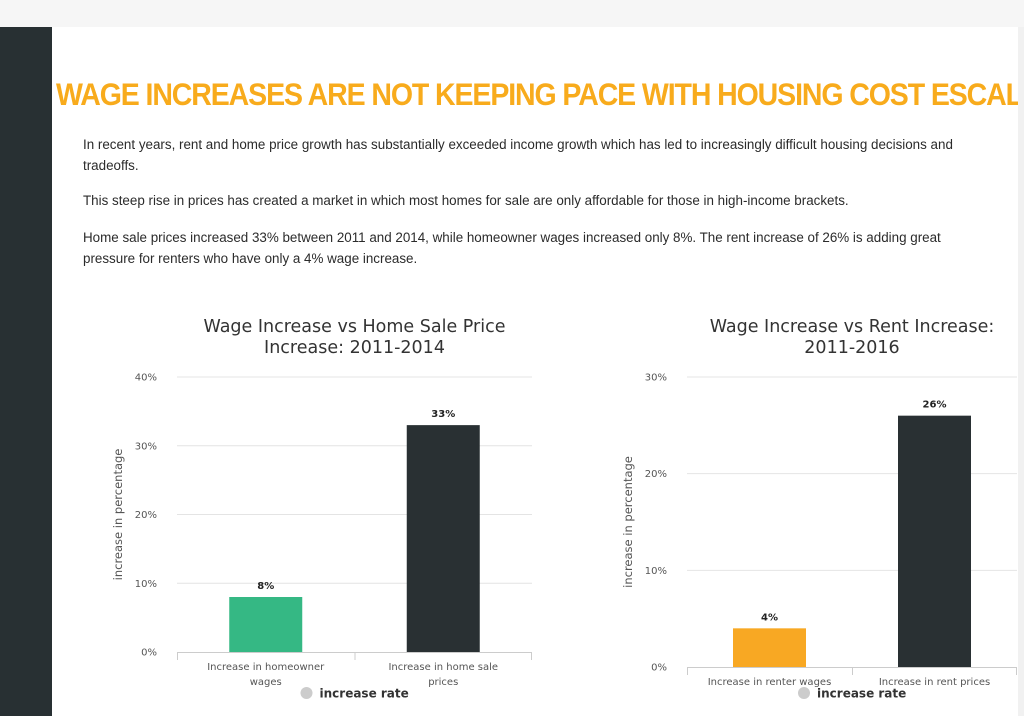 The height and width of the screenshot is (716, 1024). I want to click on rent-chart-title: Wage Increase vs Rent Increase: 2011-2016, so click(852, 337).